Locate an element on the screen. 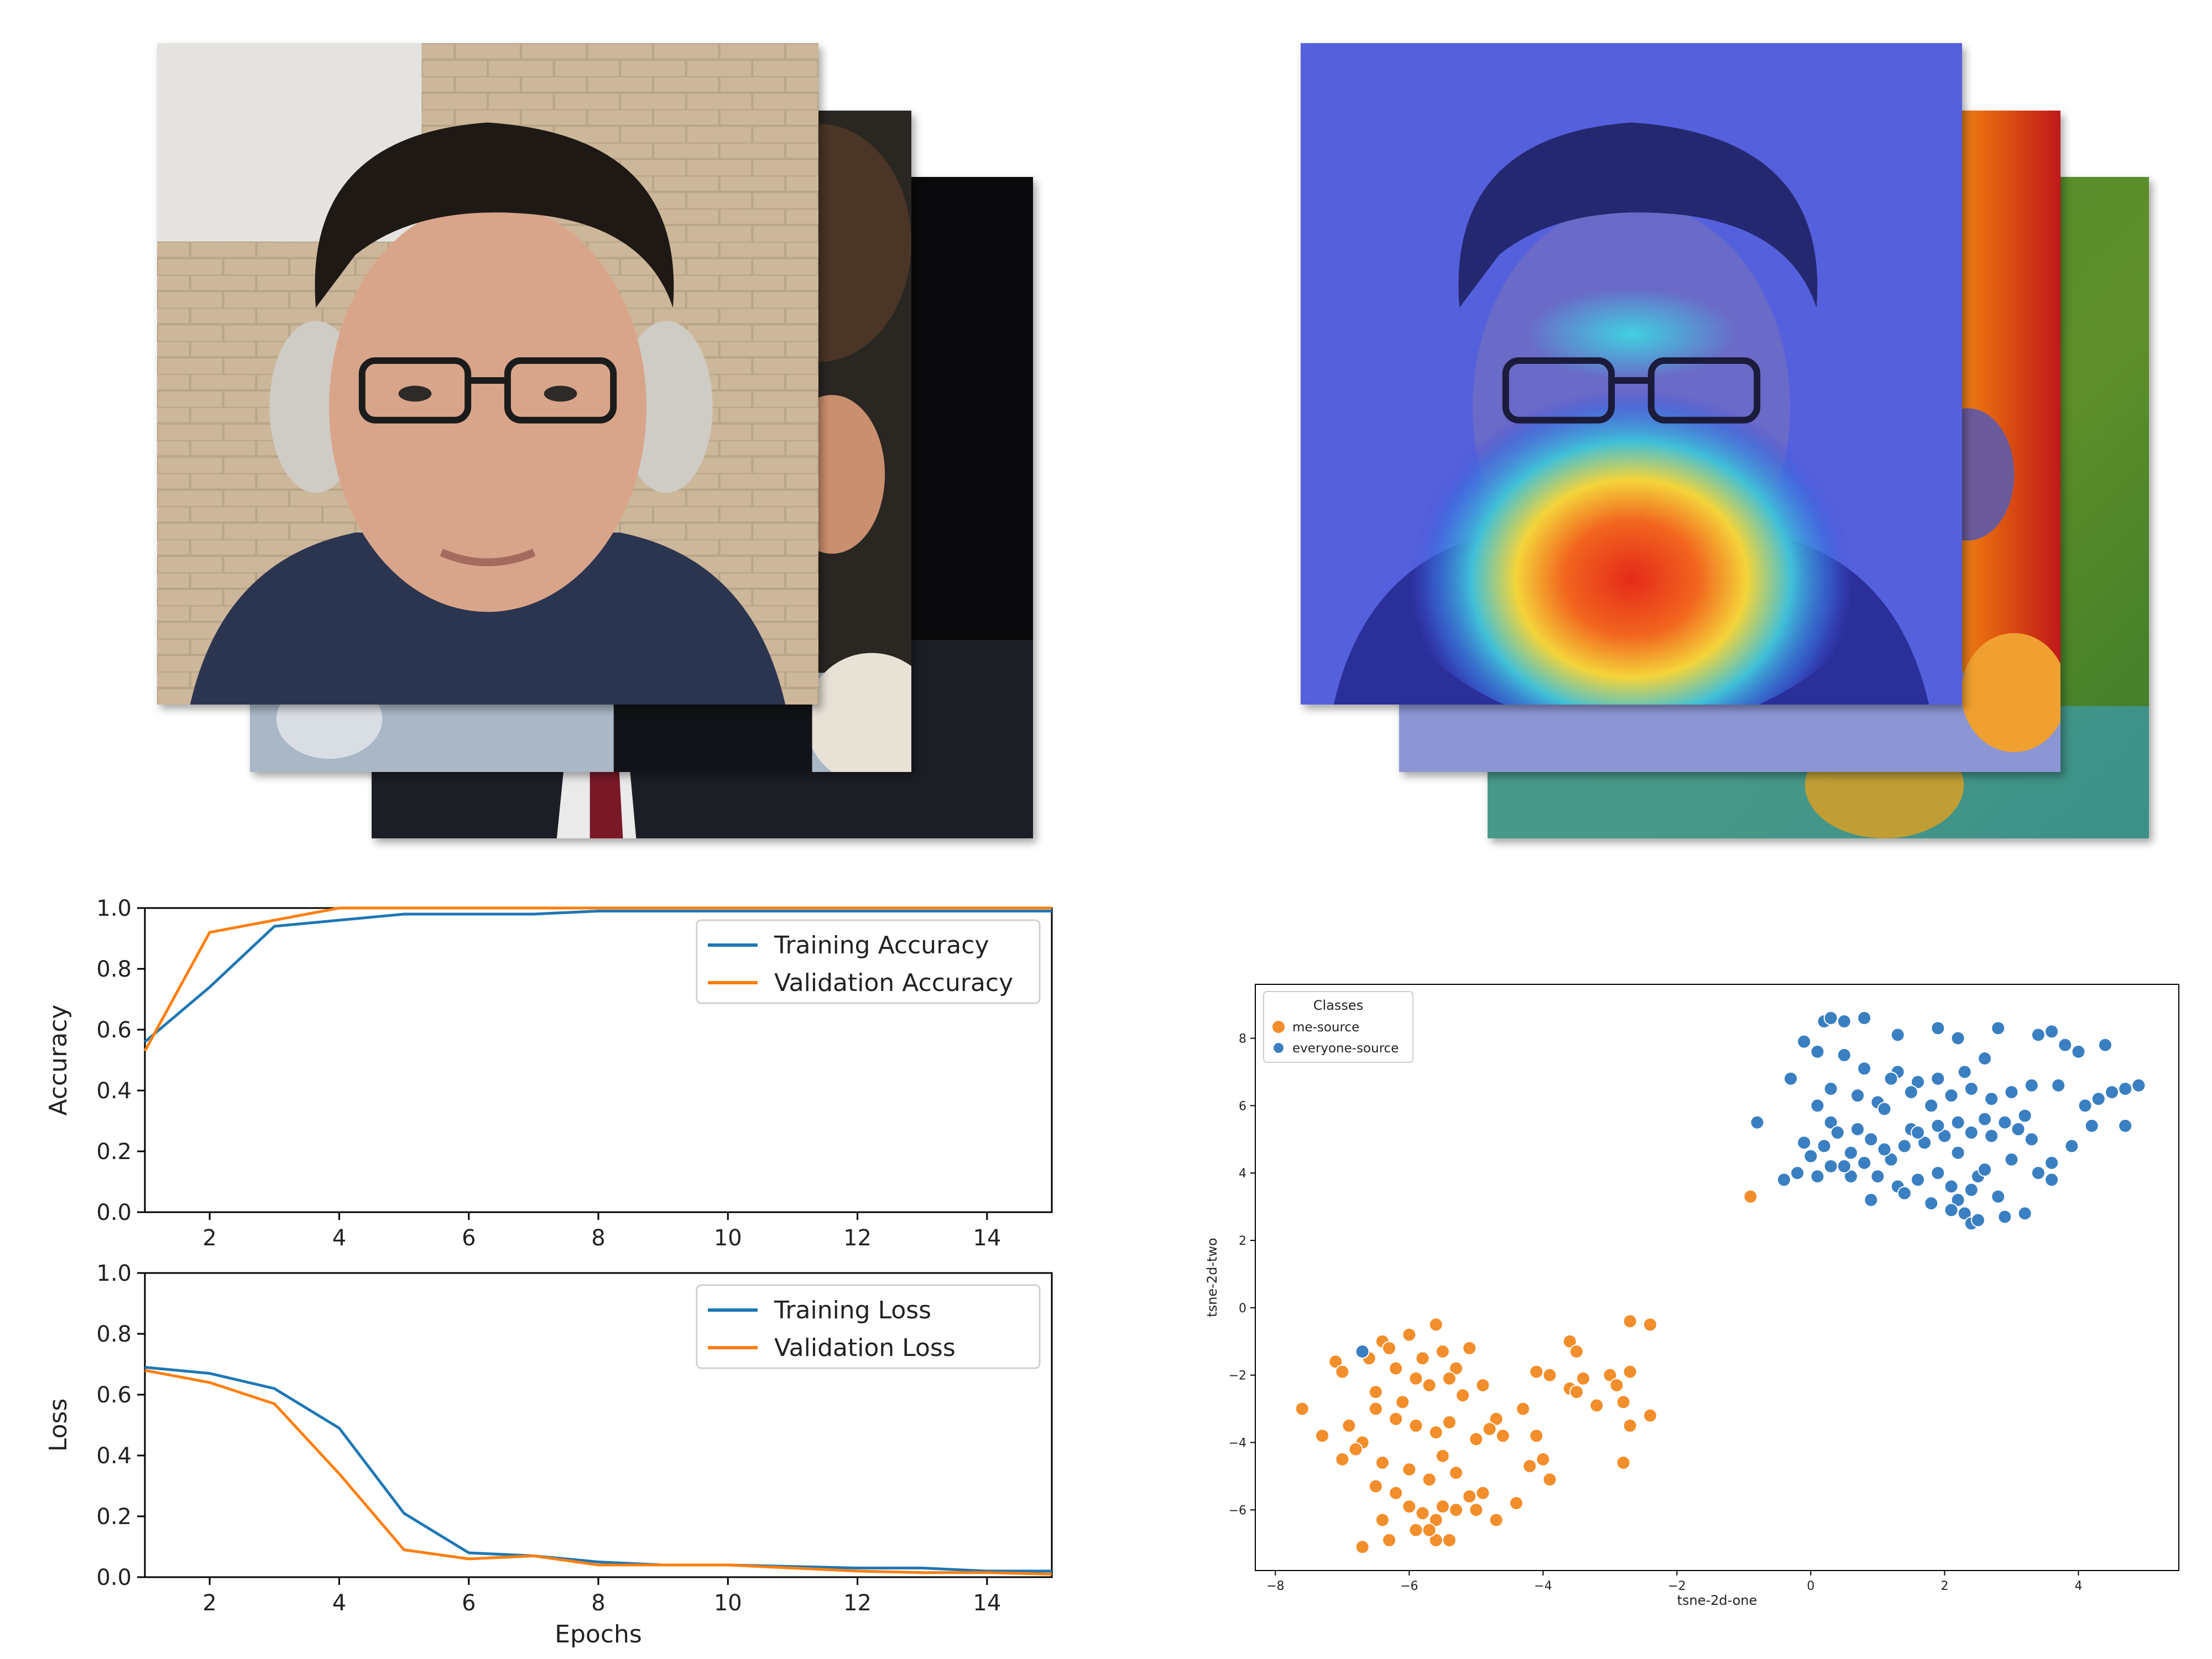  tsne-x-tick-label-6: 4 is located at coordinates (2078, 1586).